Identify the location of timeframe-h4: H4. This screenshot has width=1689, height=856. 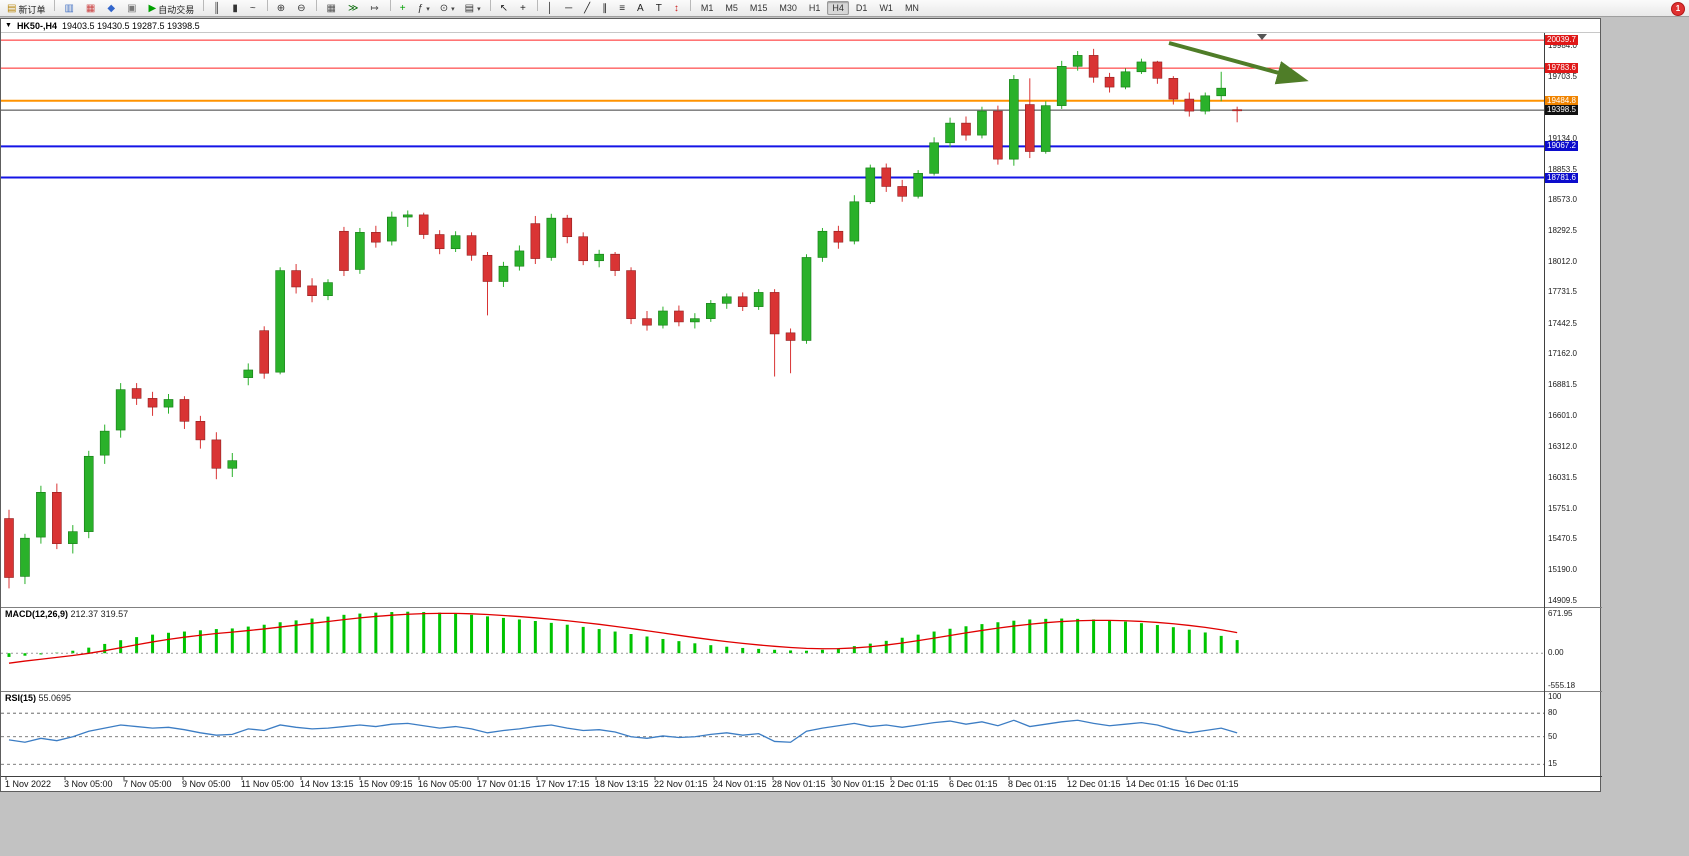
(838, 8).